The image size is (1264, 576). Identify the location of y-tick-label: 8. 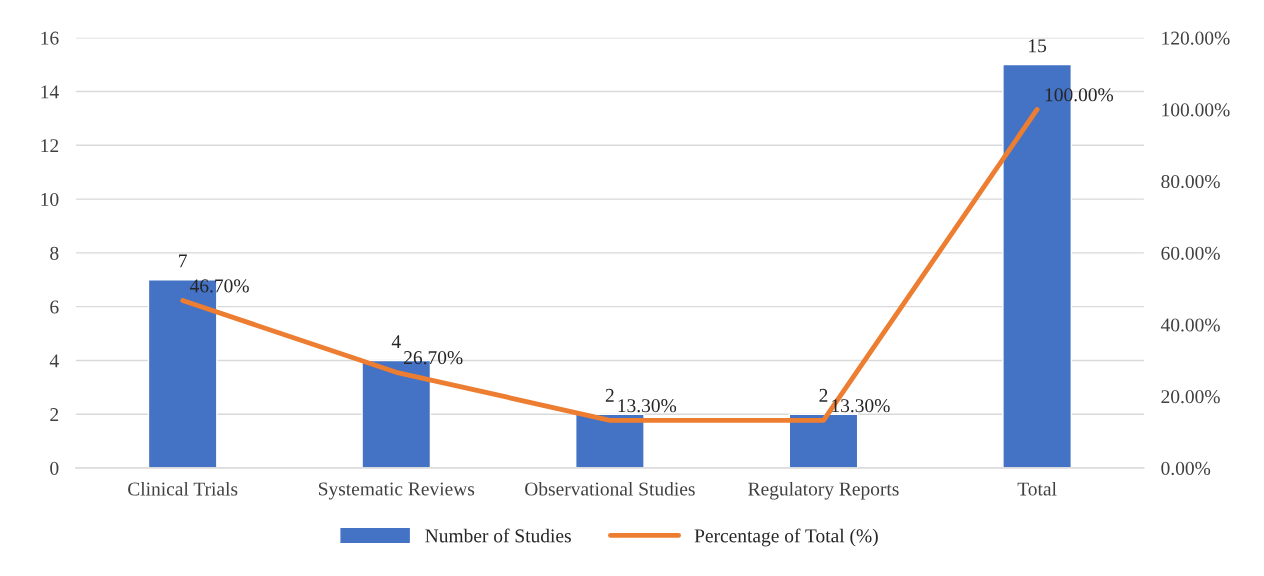
(54, 253).